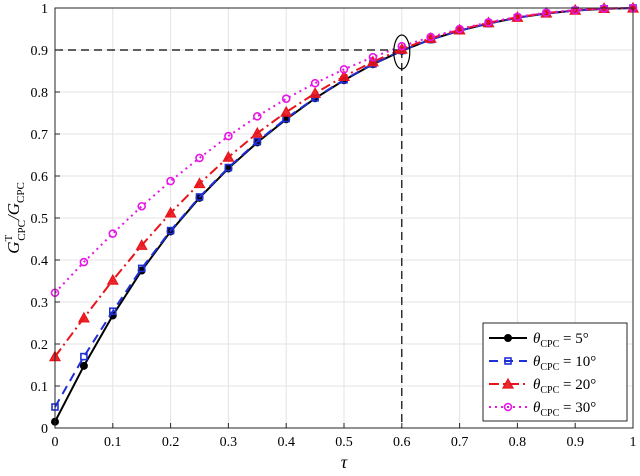 The height and width of the screenshot is (476, 640). I want to click on y-label-sub2: CPC, so click(21, 192).